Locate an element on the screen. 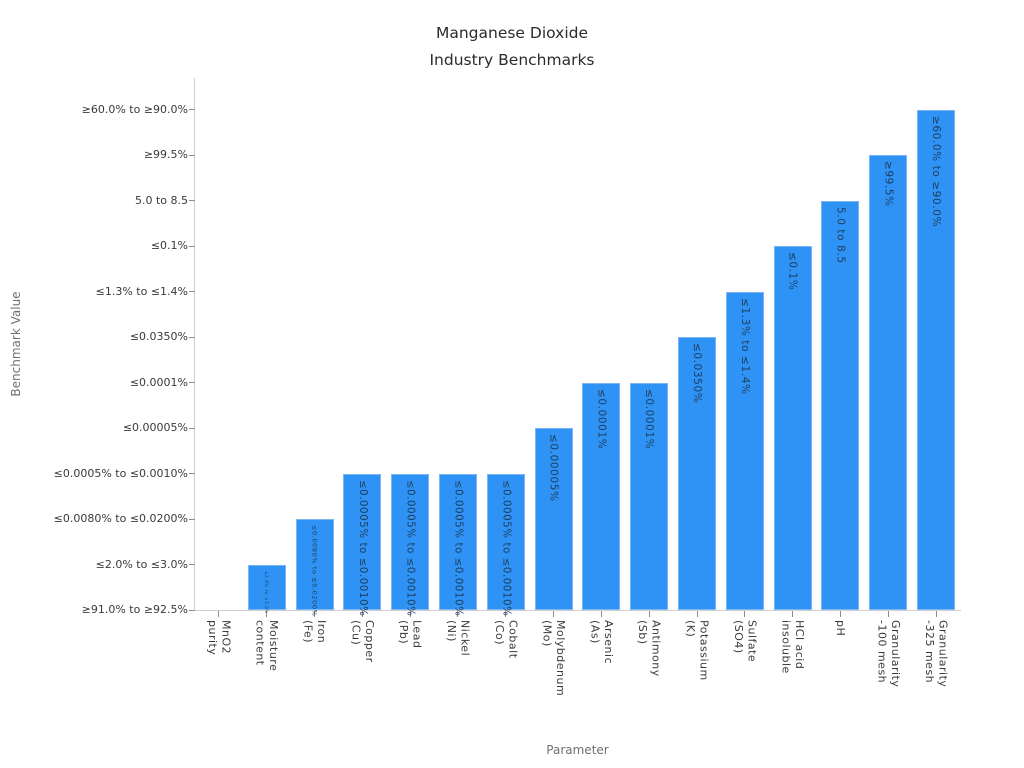 The width and height of the screenshot is (1024, 768). bar: ≤0.1% is located at coordinates (792, 428).